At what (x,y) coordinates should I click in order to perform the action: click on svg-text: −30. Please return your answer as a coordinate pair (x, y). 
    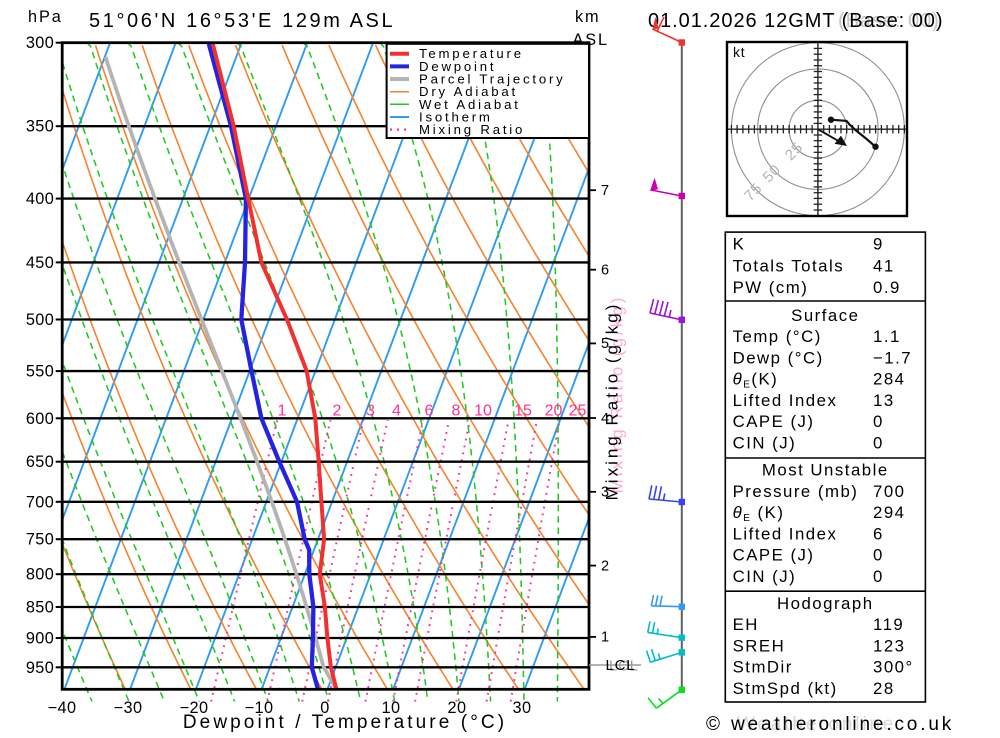
    Looking at the image, I should click on (128, 708).